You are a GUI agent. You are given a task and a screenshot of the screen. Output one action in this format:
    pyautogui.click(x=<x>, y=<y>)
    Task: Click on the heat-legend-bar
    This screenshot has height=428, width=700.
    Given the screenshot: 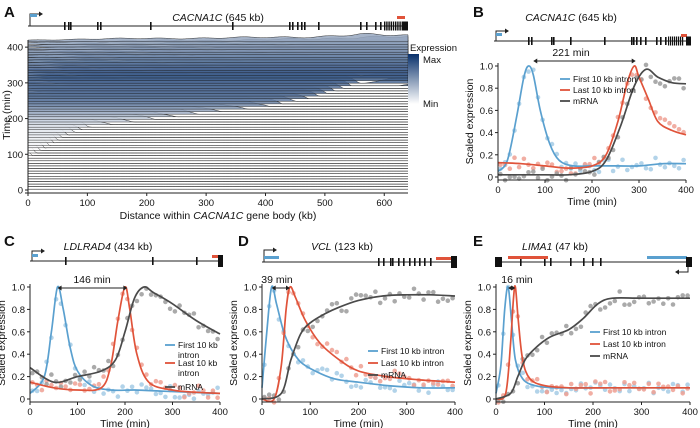 What is the action you would take?
    pyautogui.click(x=413, y=79)
    